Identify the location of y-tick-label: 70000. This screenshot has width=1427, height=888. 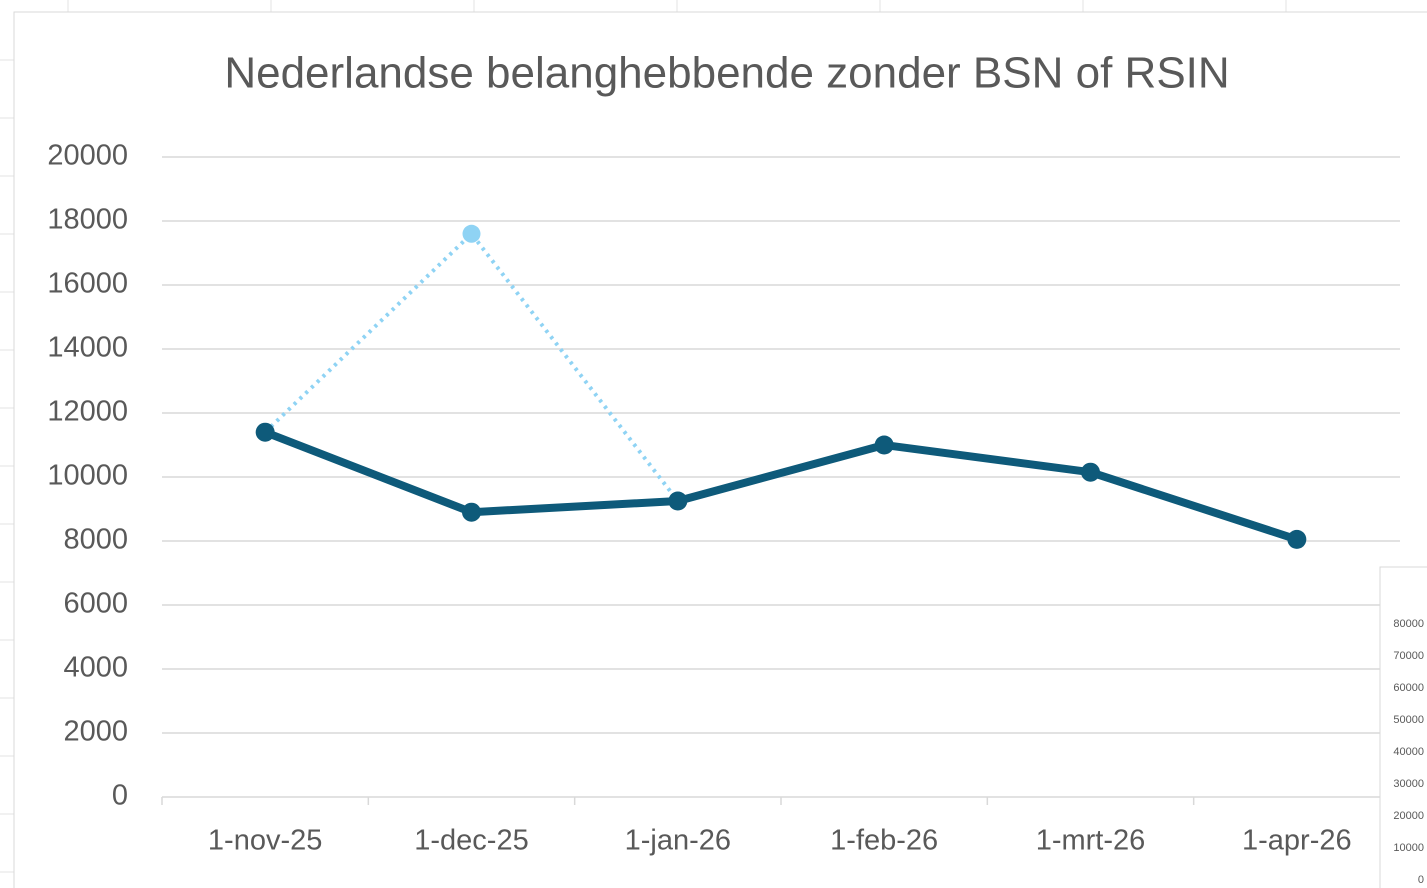
(1408, 656).